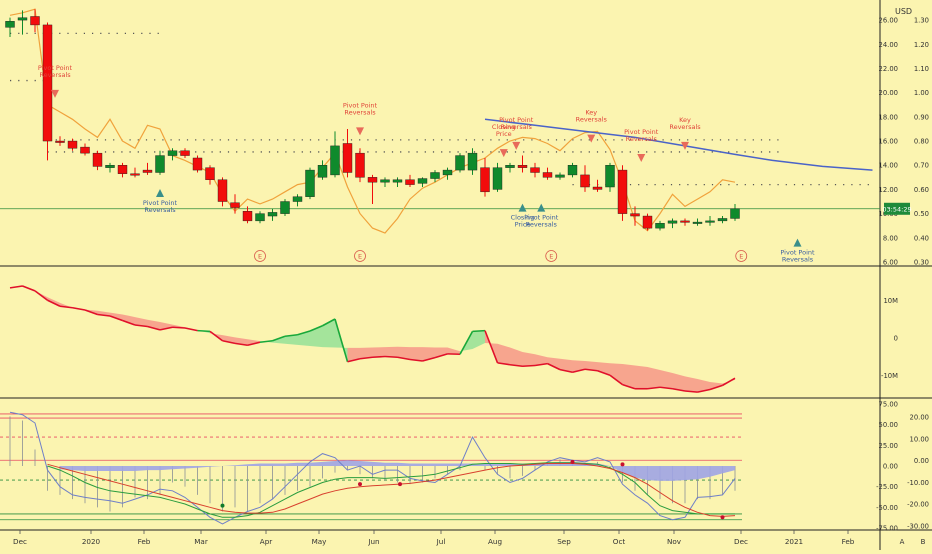  I want to click on time-tick-label: Nov, so click(674, 541).